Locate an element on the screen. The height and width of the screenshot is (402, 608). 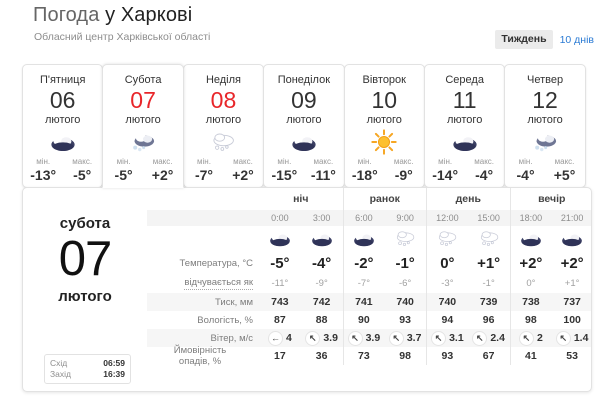
times-cell: 12:00 is located at coordinates (447, 218).